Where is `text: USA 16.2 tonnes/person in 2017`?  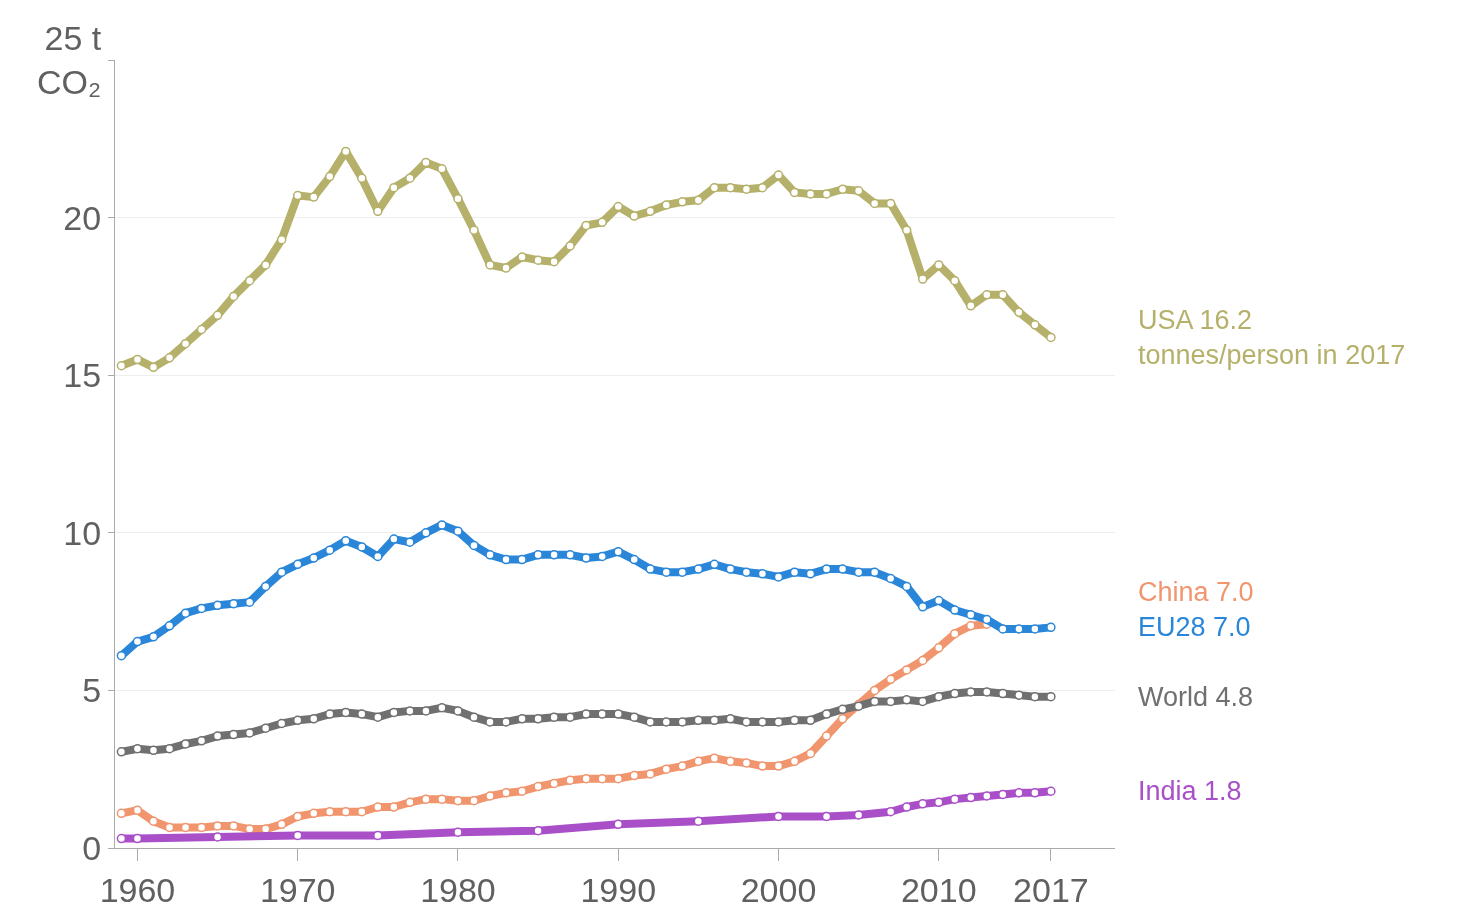 text: USA 16.2 tonnes/person in 2017 is located at coordinates (1272, 338).